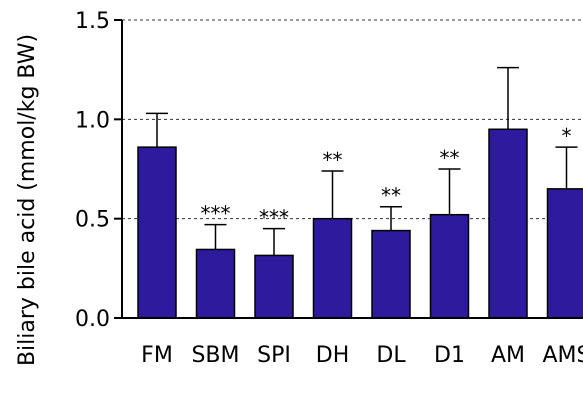  What do you see at coordinates (564, 253) in the screenshot?
I see `bar-ams` at bounding box center [564, 253].